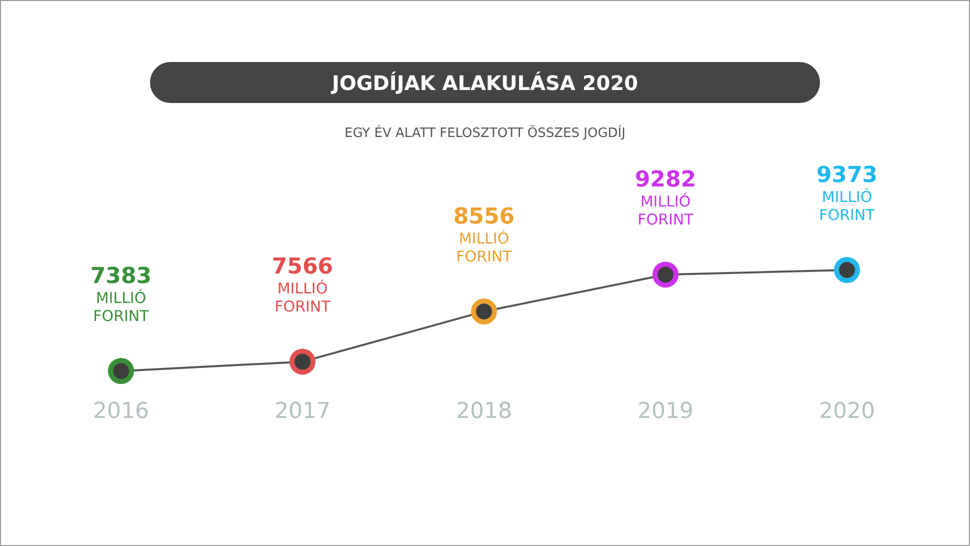 This screenshot has height=546, width=970. What do you see at coordinates (484, 235) in the screenshot?
I see `data-label: 8556 MILLIÓ FORINT` at bounding box center [484, 235].